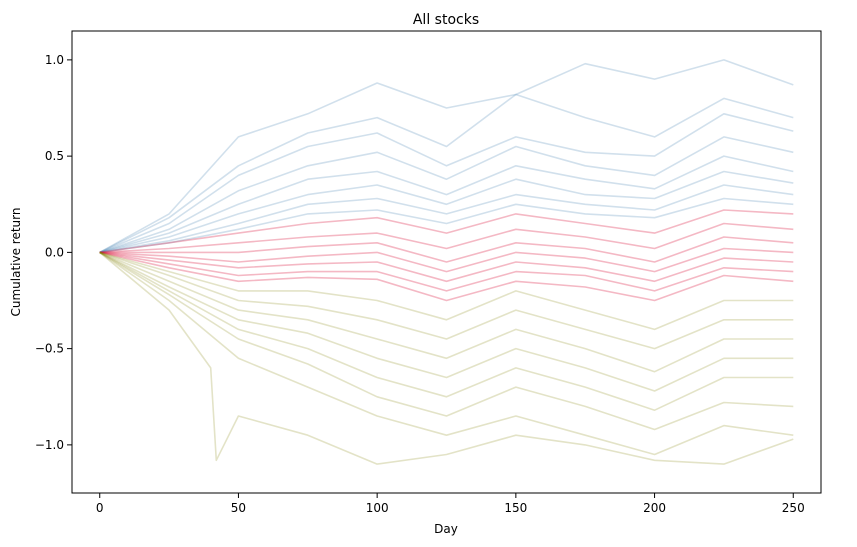 The image size is (857, 547). I want to click on x-tick-label: 250, so click(793, 508).